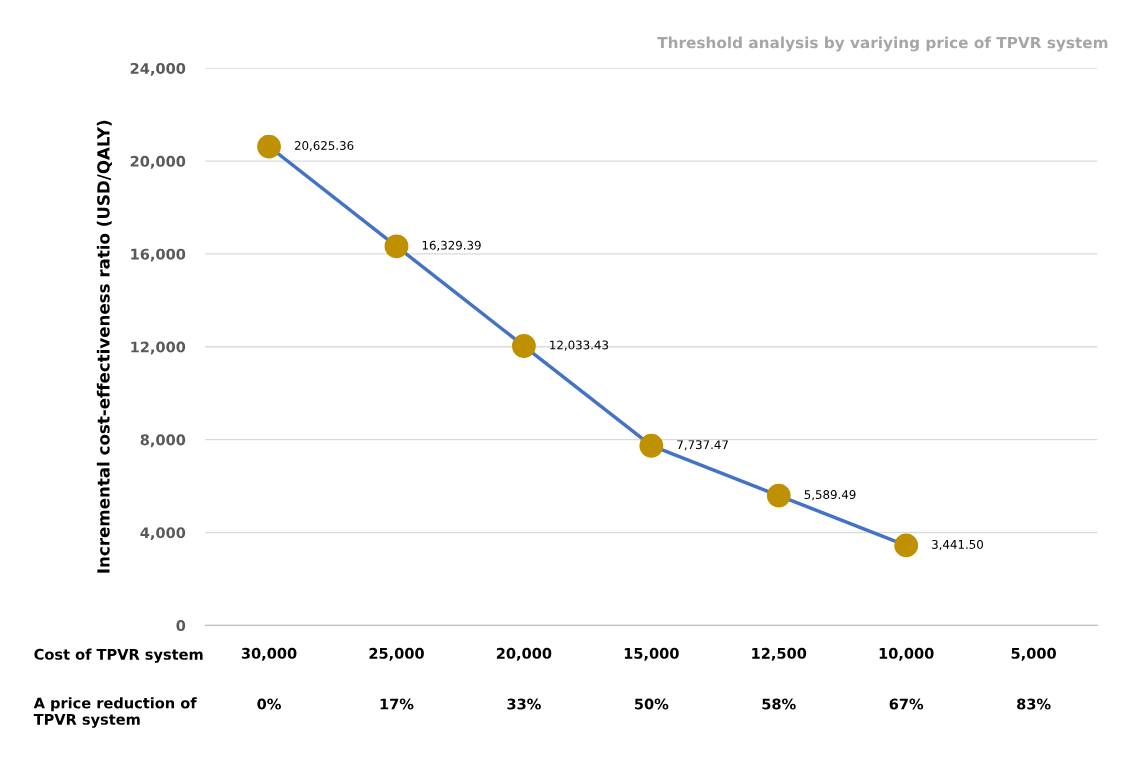 This screenshot has width=1122, height=758. Describe the element at coordinates (882, 44) in the screenshot. I see `chart-title: Threshold analysis by variying price of TPVR system` at that location.